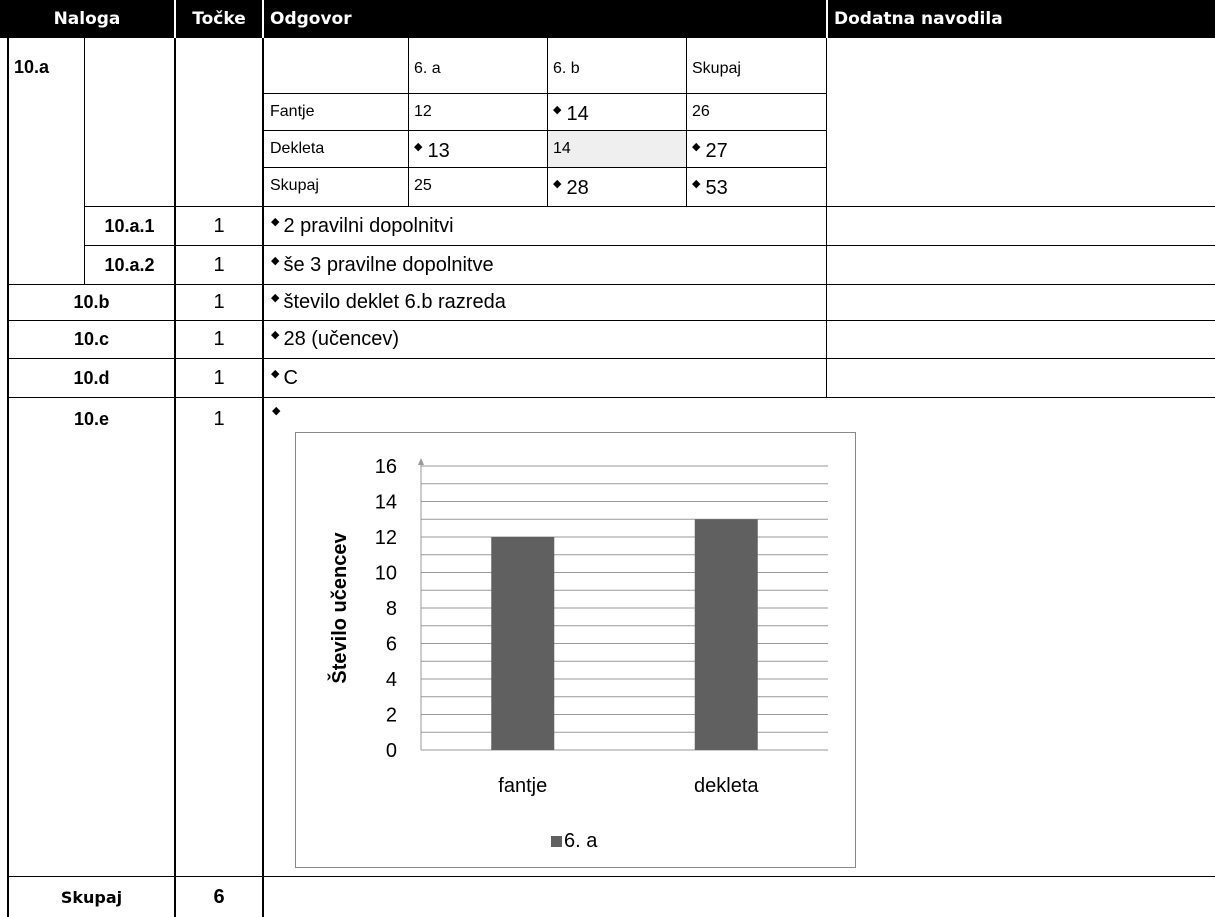  Describe the element at coordinates (386, 538) in the screenshot. I see `y-tick-label: 12` at that location.